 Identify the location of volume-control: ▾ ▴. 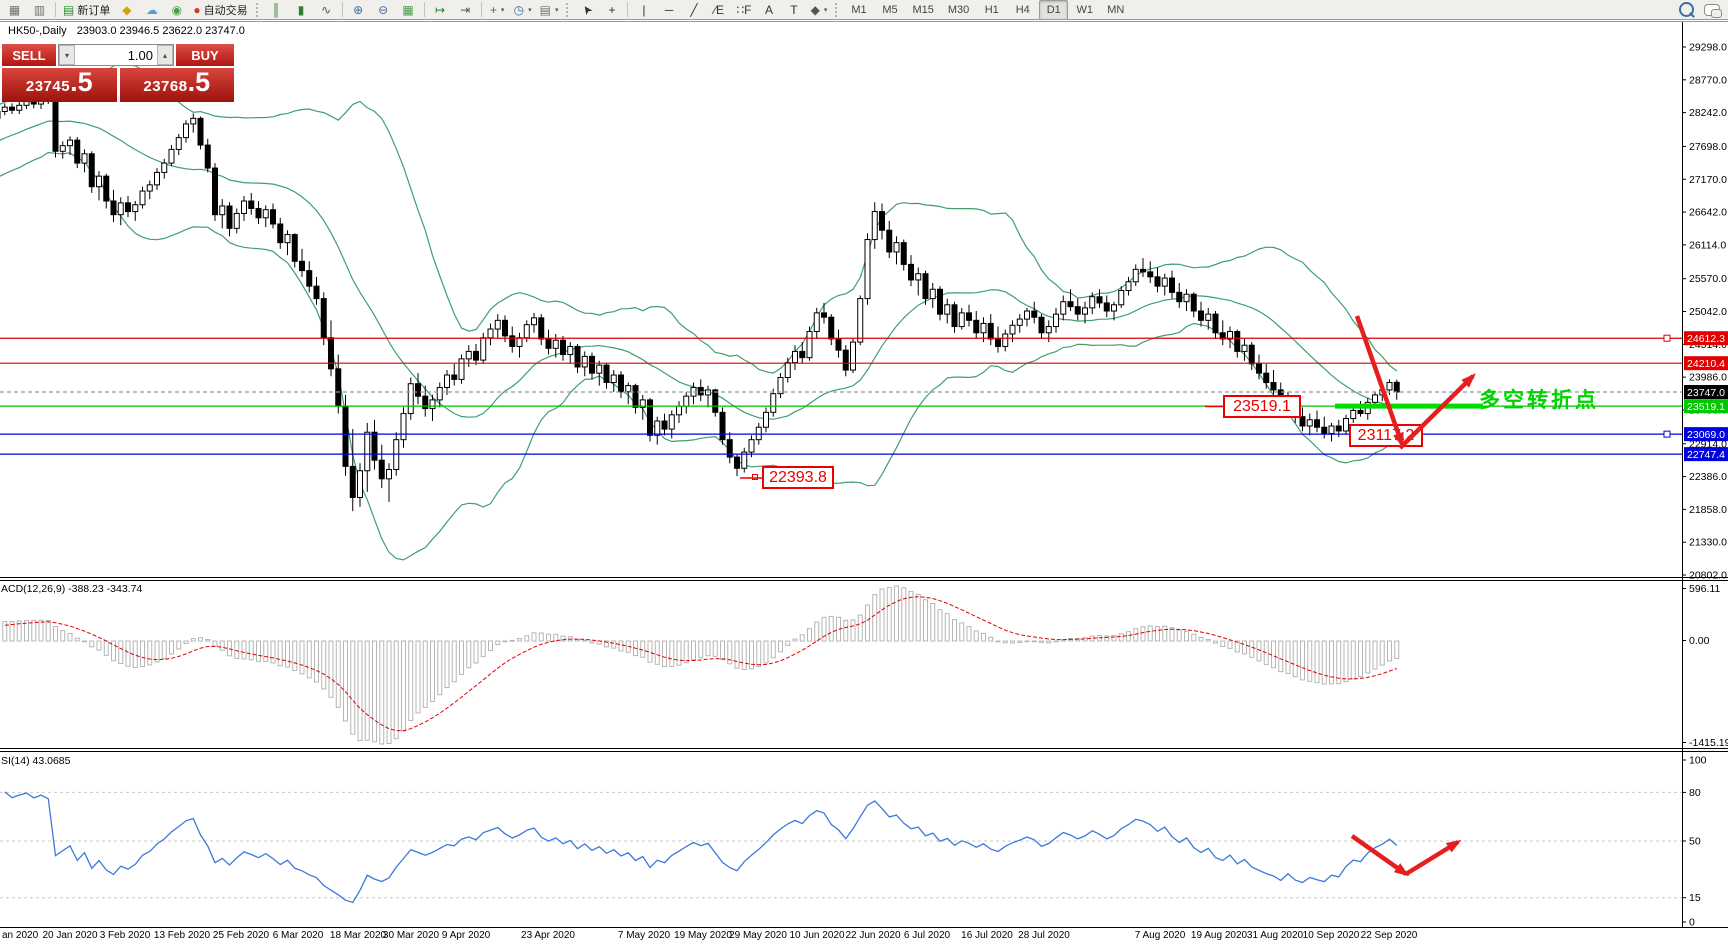
(116, 55).